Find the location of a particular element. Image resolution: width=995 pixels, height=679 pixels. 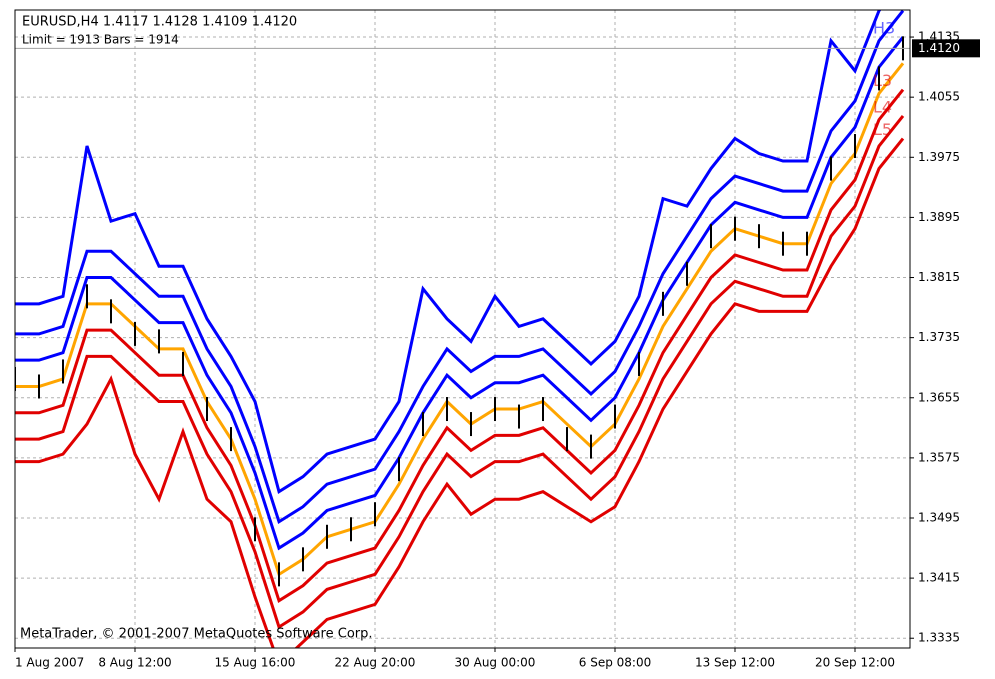

legend-label: H4 is located at coordinates (884, 5).